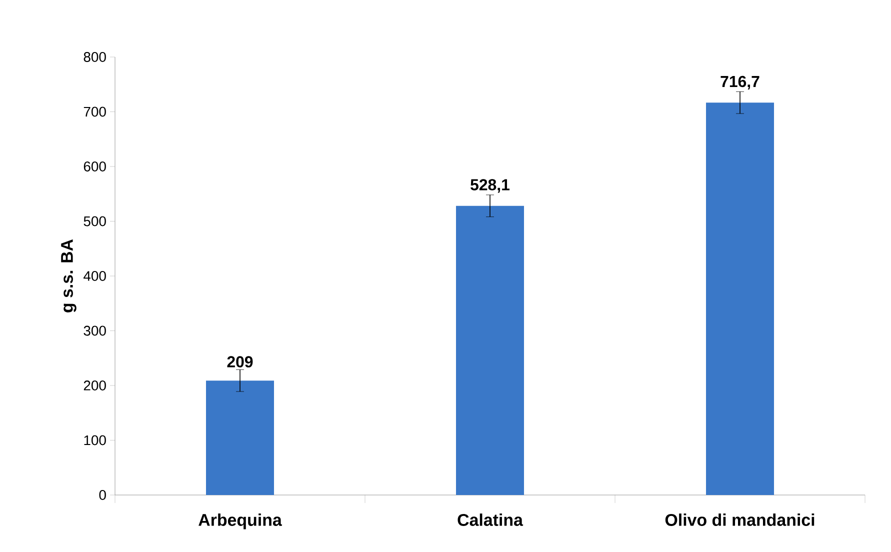  Describe the element at coordinates (102, 495) in the screenshot. I see `y-tick-label: 0` at that location.